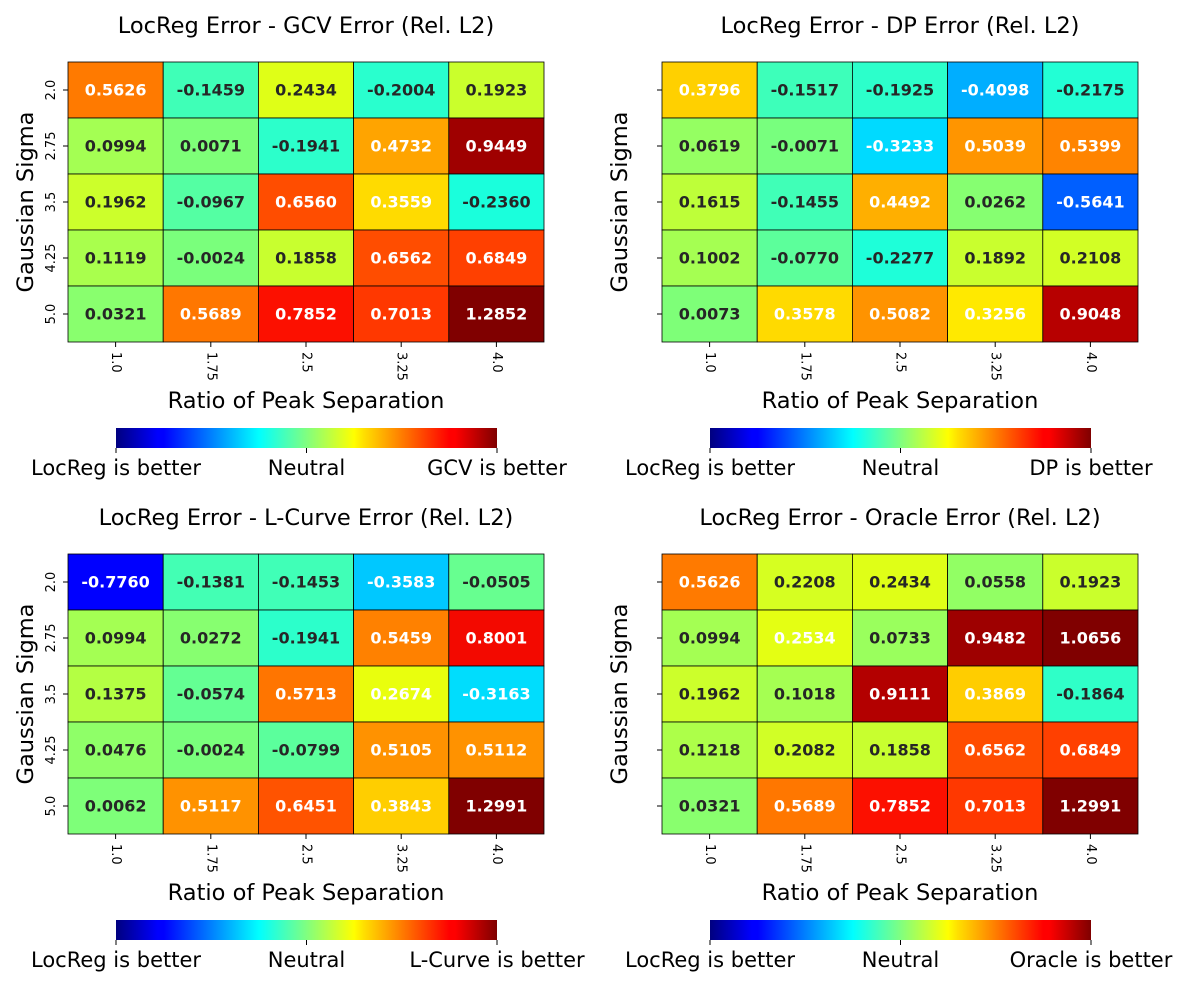  What do you see at coordinates (497, 468) in the screenshot?
I see `colorbar-right-label: GCV is better` at bounding box center [497, 468].